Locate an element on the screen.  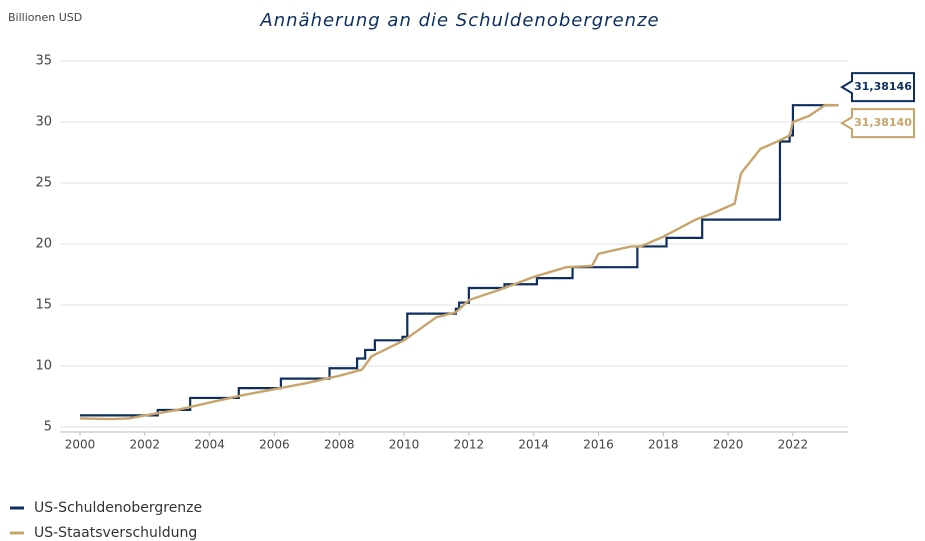
y-tick-label: 35 is located at coordinates (43, 61).